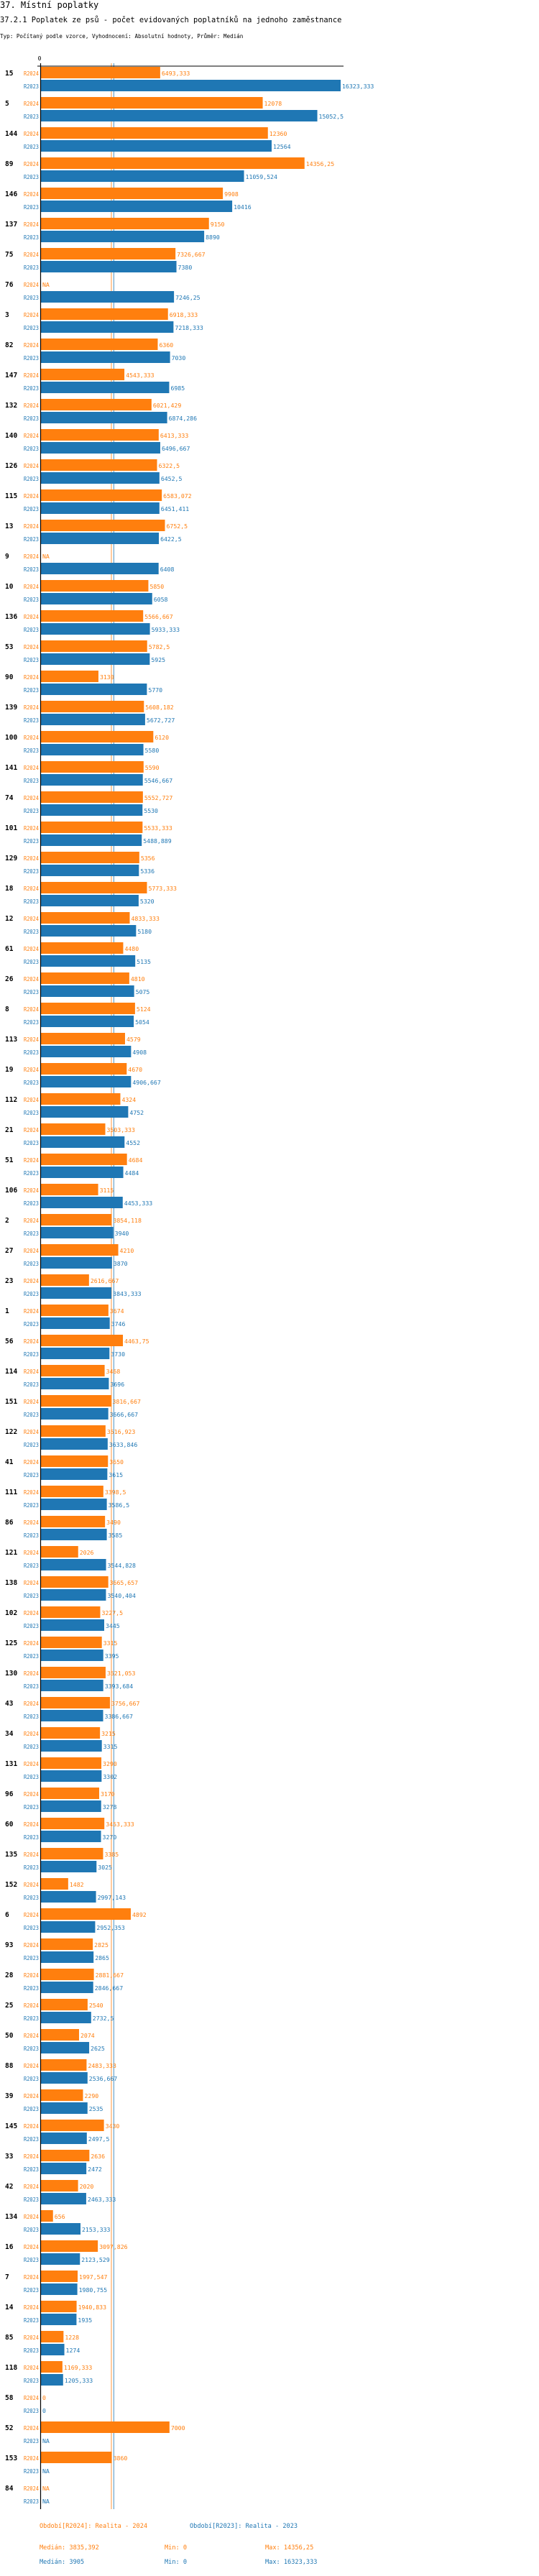 This screenshot has height=2576, width=539. What do you see at coordinates (11, 617) in the screenshot?
I see `category-label: 136` at bounding box center [11, 617].